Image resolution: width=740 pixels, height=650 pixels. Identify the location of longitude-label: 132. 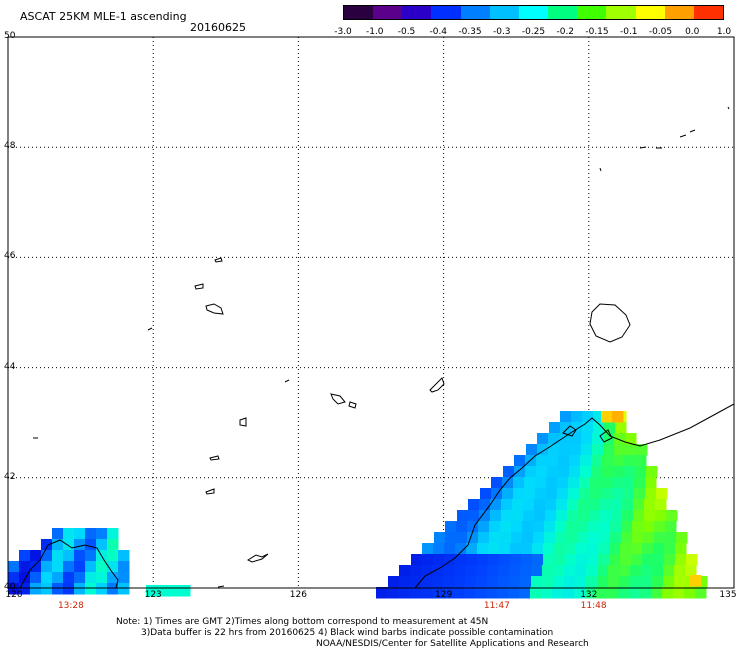
(589, 595).